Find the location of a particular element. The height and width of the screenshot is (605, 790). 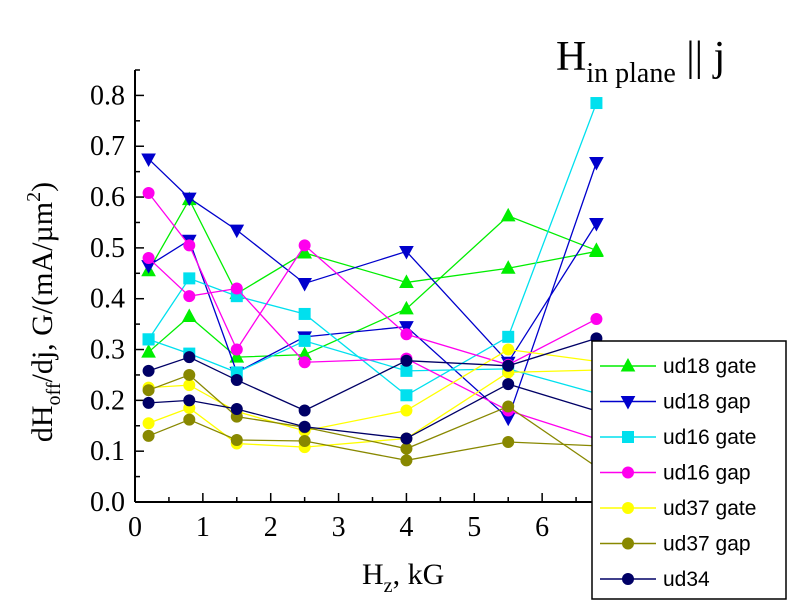

y-axis-title: dHoff/dj, G/(mA/µm2) is located at coordinates (44, 312).